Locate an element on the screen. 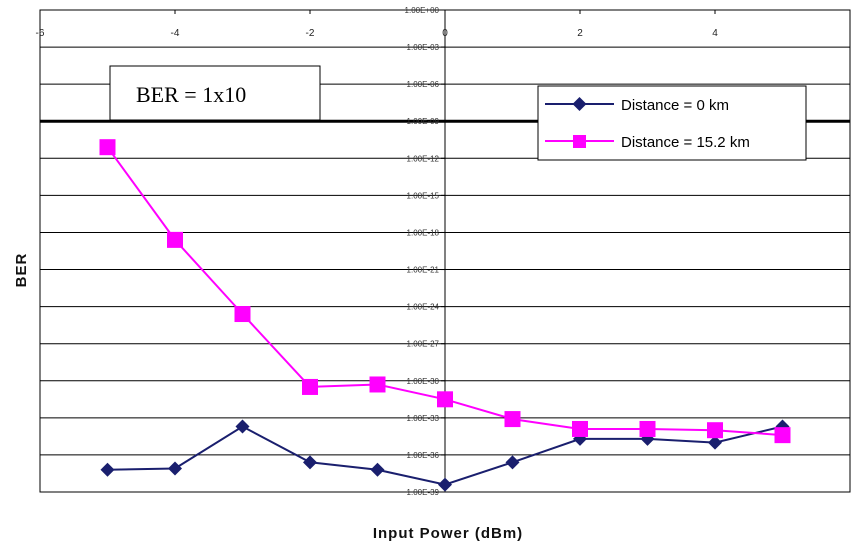  y-tick-label: 1.00E-18 is located at coordinates (423, 232).